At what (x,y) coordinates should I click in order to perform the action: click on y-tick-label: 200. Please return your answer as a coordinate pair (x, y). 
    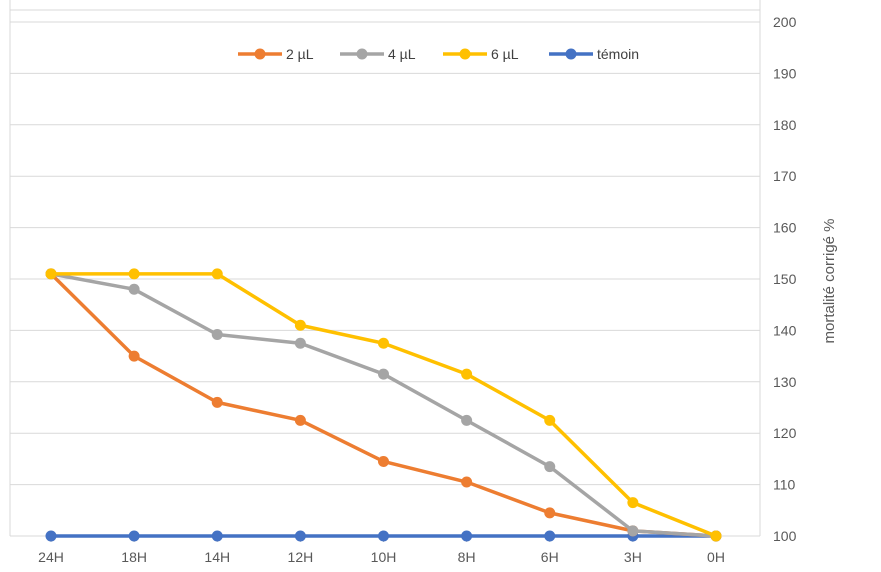
    Looking at the image, I should click on (785, 22).